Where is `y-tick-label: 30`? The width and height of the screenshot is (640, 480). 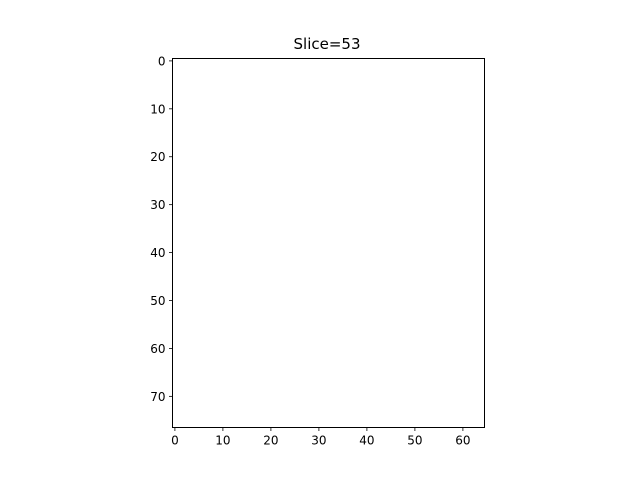 y-tick-label: 30 is located at coordinates (157, 205).